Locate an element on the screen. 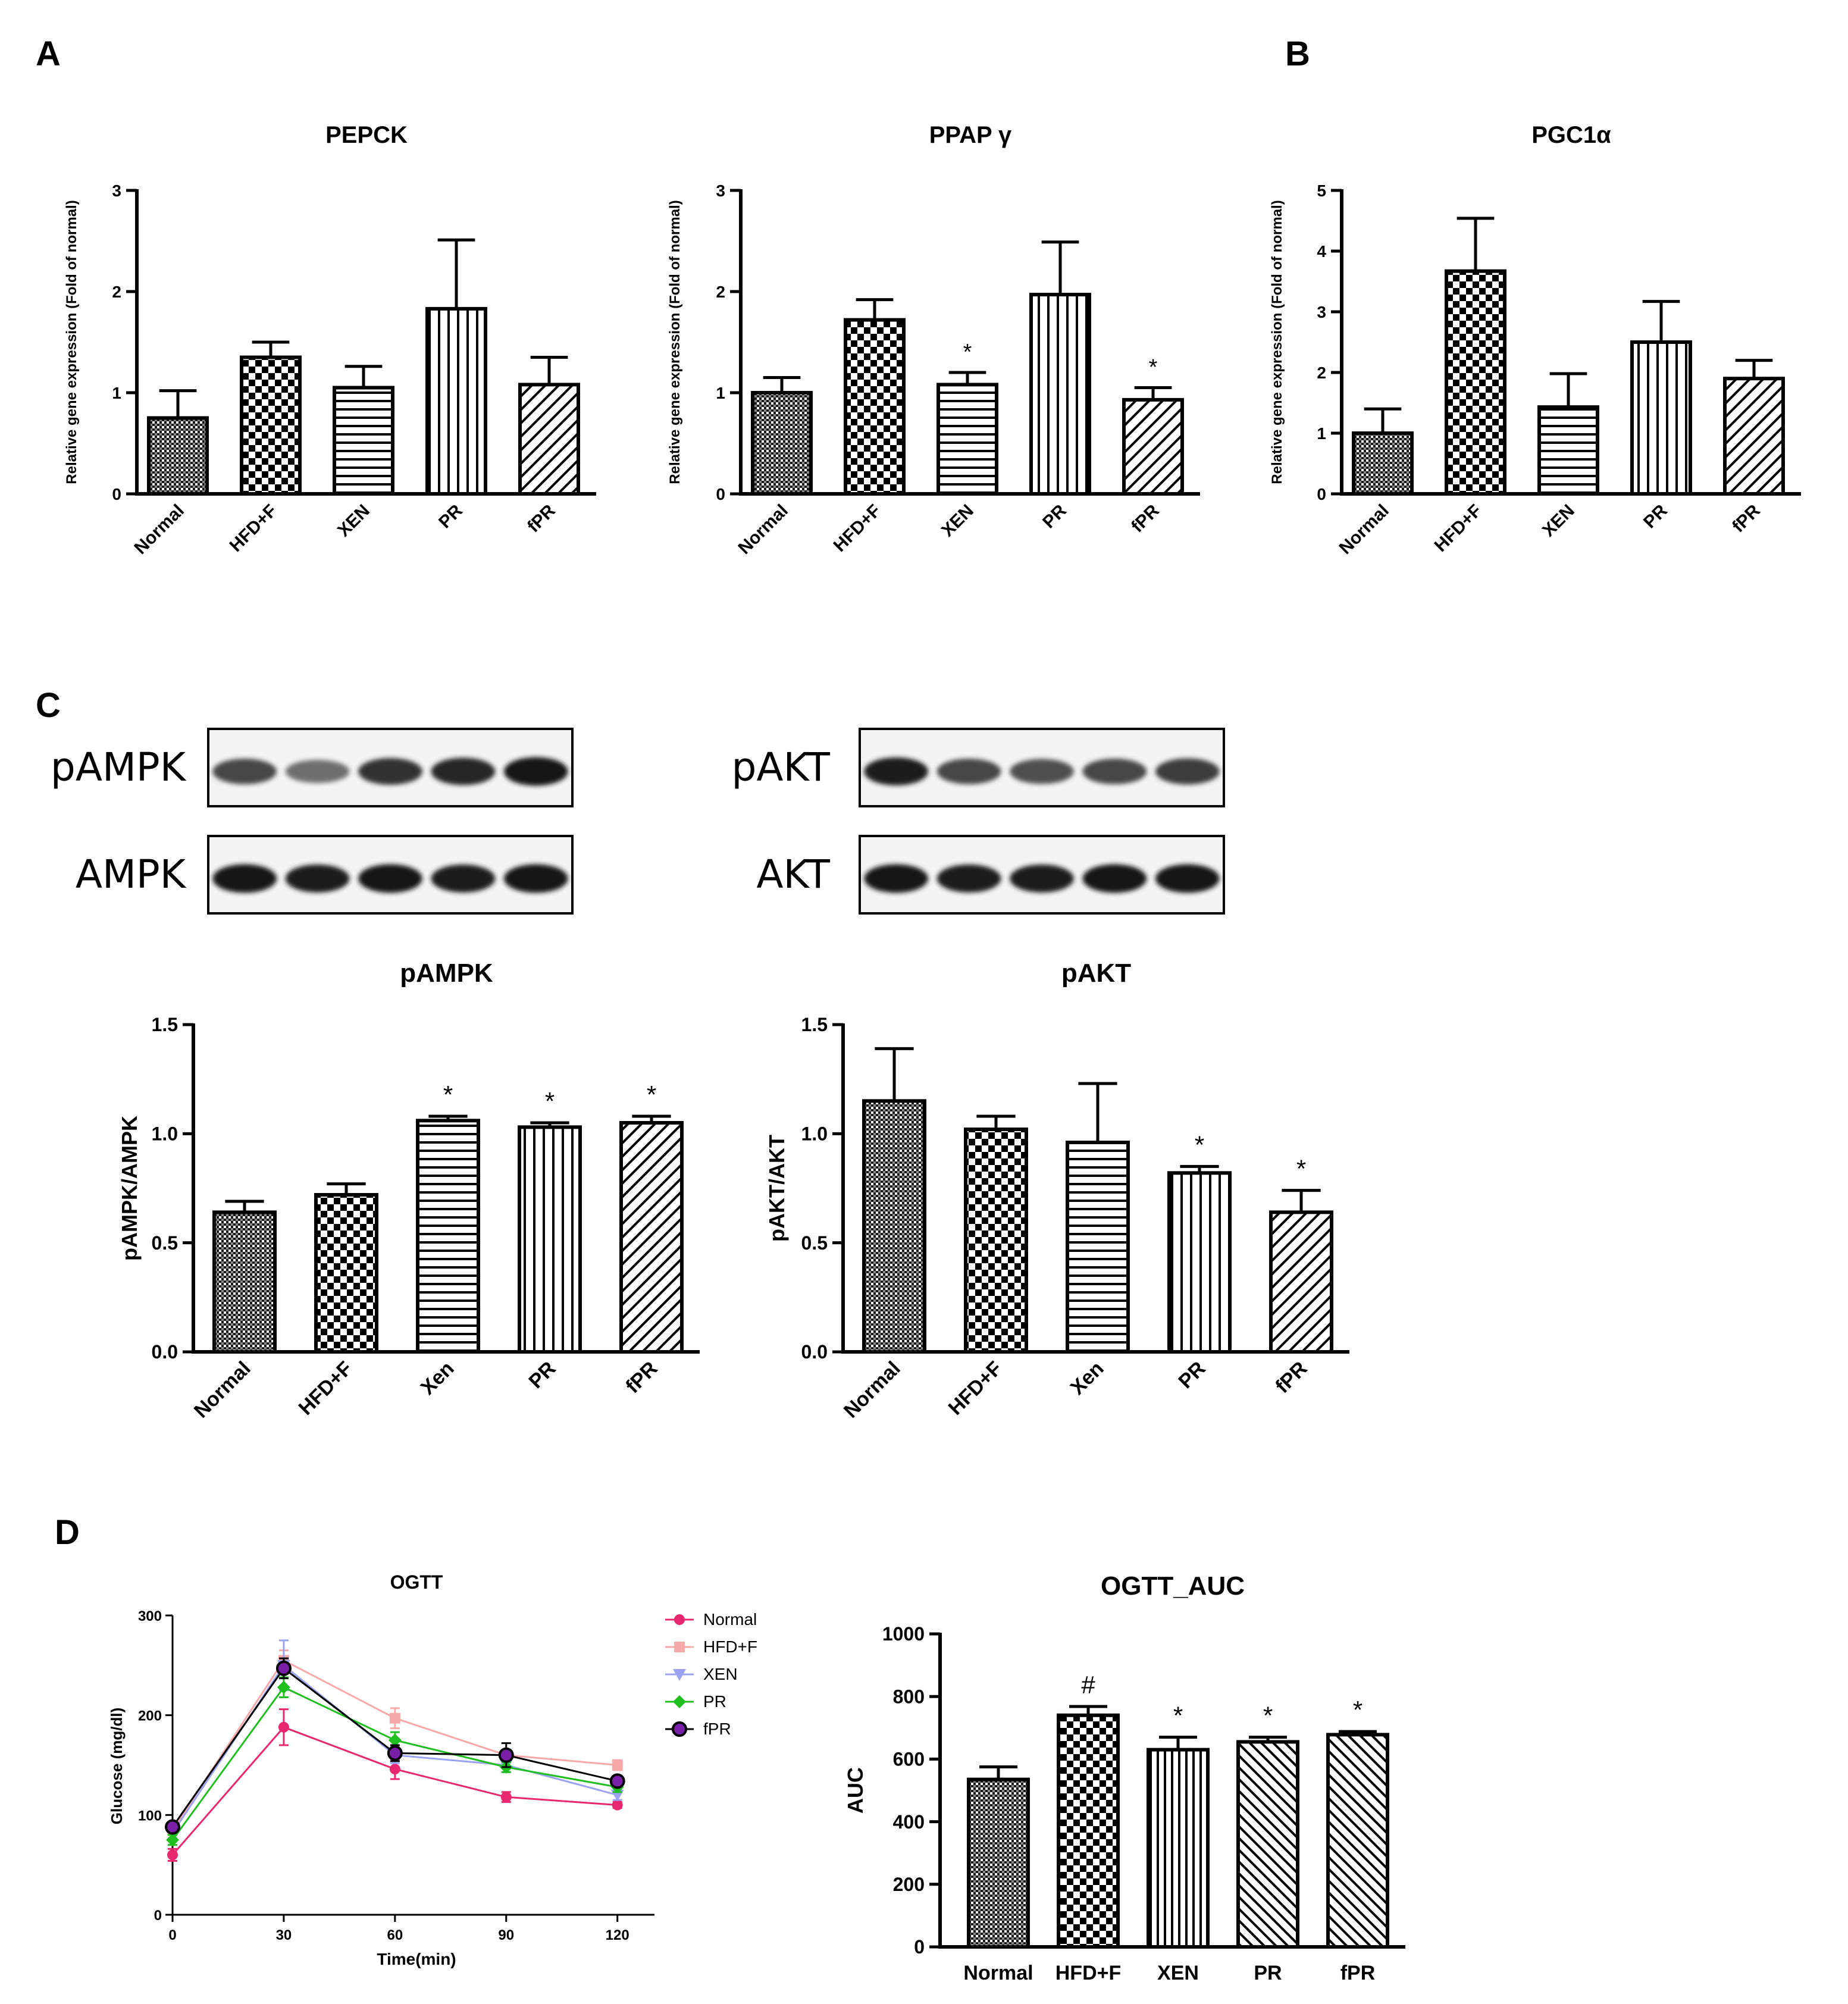  y-tick-label: 2 is located at coordinates (116, 292).